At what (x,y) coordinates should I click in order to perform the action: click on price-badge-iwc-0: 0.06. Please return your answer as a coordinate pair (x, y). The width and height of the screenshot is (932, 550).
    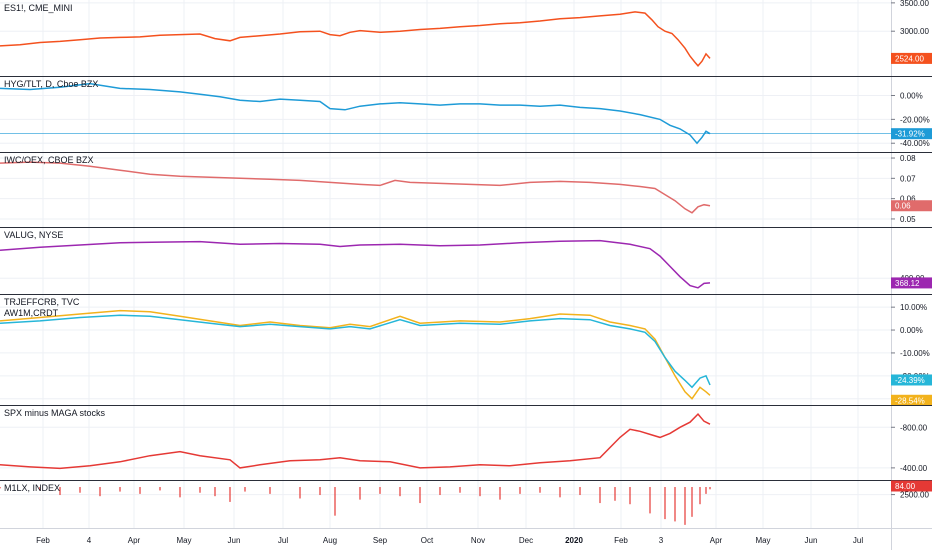
    Looking at the image, I should click on (911, 206).